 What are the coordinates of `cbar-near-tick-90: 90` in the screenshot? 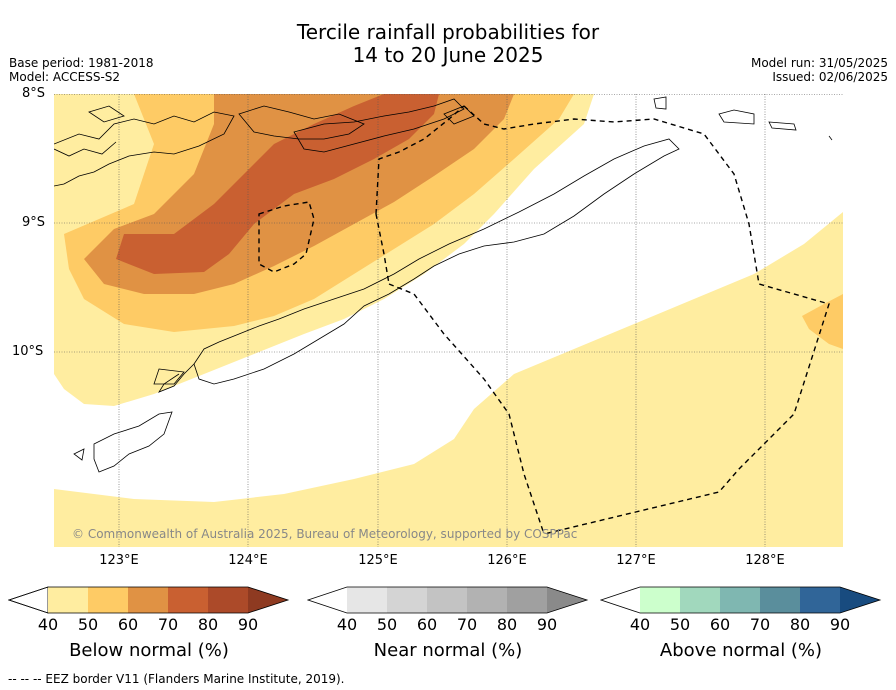 It's located at (547, 624).